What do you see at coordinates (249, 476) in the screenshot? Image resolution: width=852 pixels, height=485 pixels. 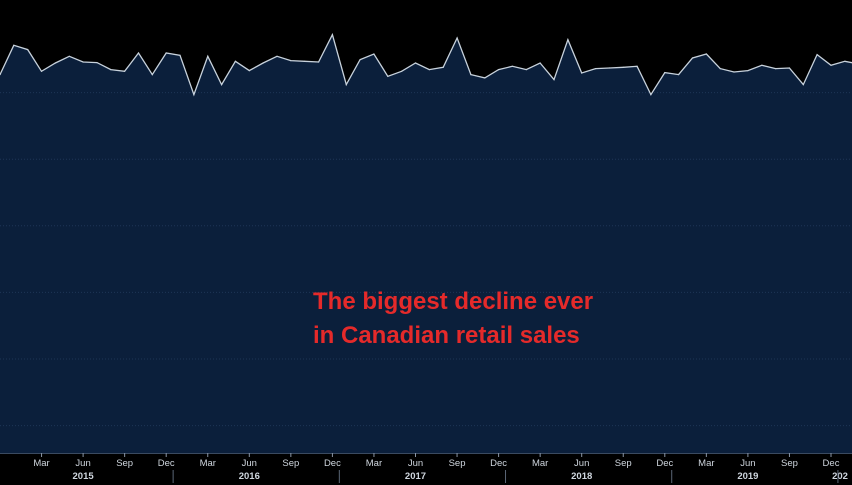 I see `x-year-label: 2016` at bounding box center [249, 476].